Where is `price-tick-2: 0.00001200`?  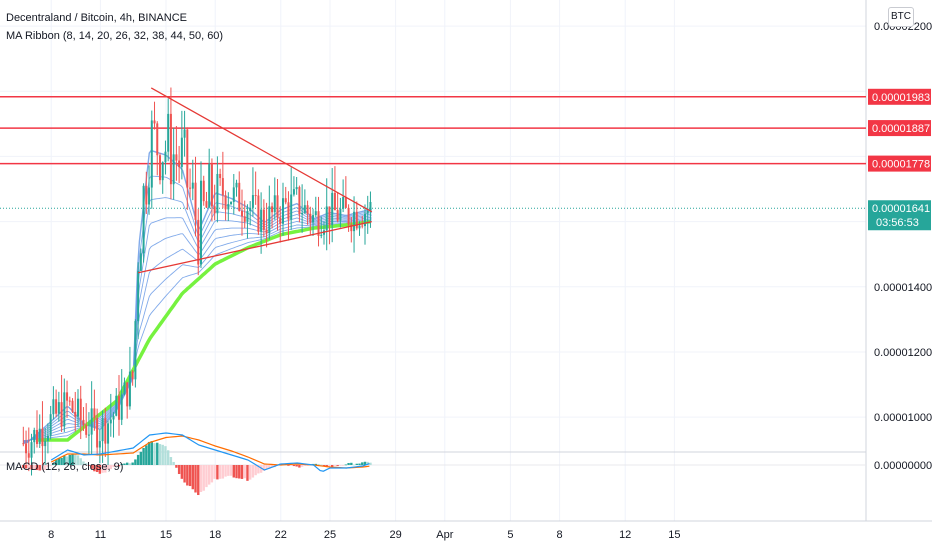 price-tick-2: 0.00001200 is located at coordinates (903, 353).